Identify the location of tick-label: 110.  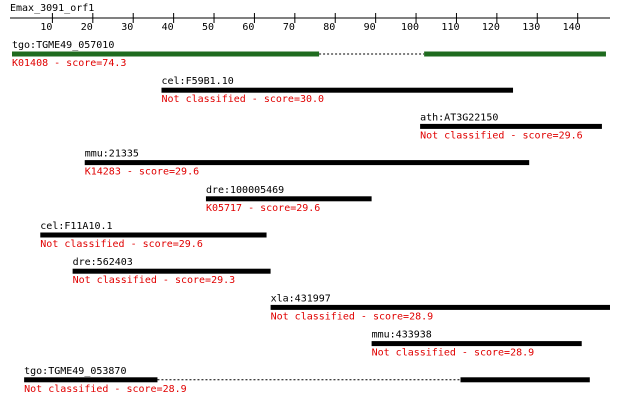
(450, 27).